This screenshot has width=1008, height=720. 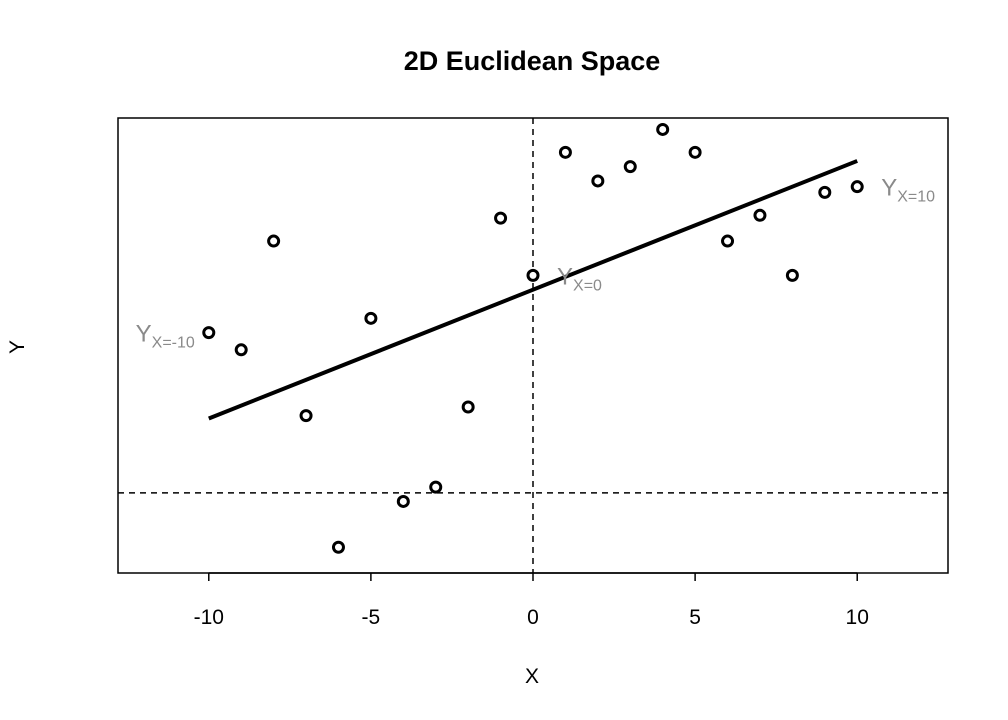 I want to click on x-tick-label: -5, so click(x=371, y=617).